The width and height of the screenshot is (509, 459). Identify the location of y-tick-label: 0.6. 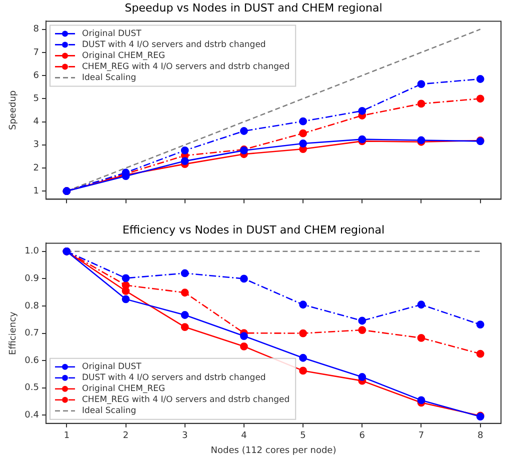
(32, 361).